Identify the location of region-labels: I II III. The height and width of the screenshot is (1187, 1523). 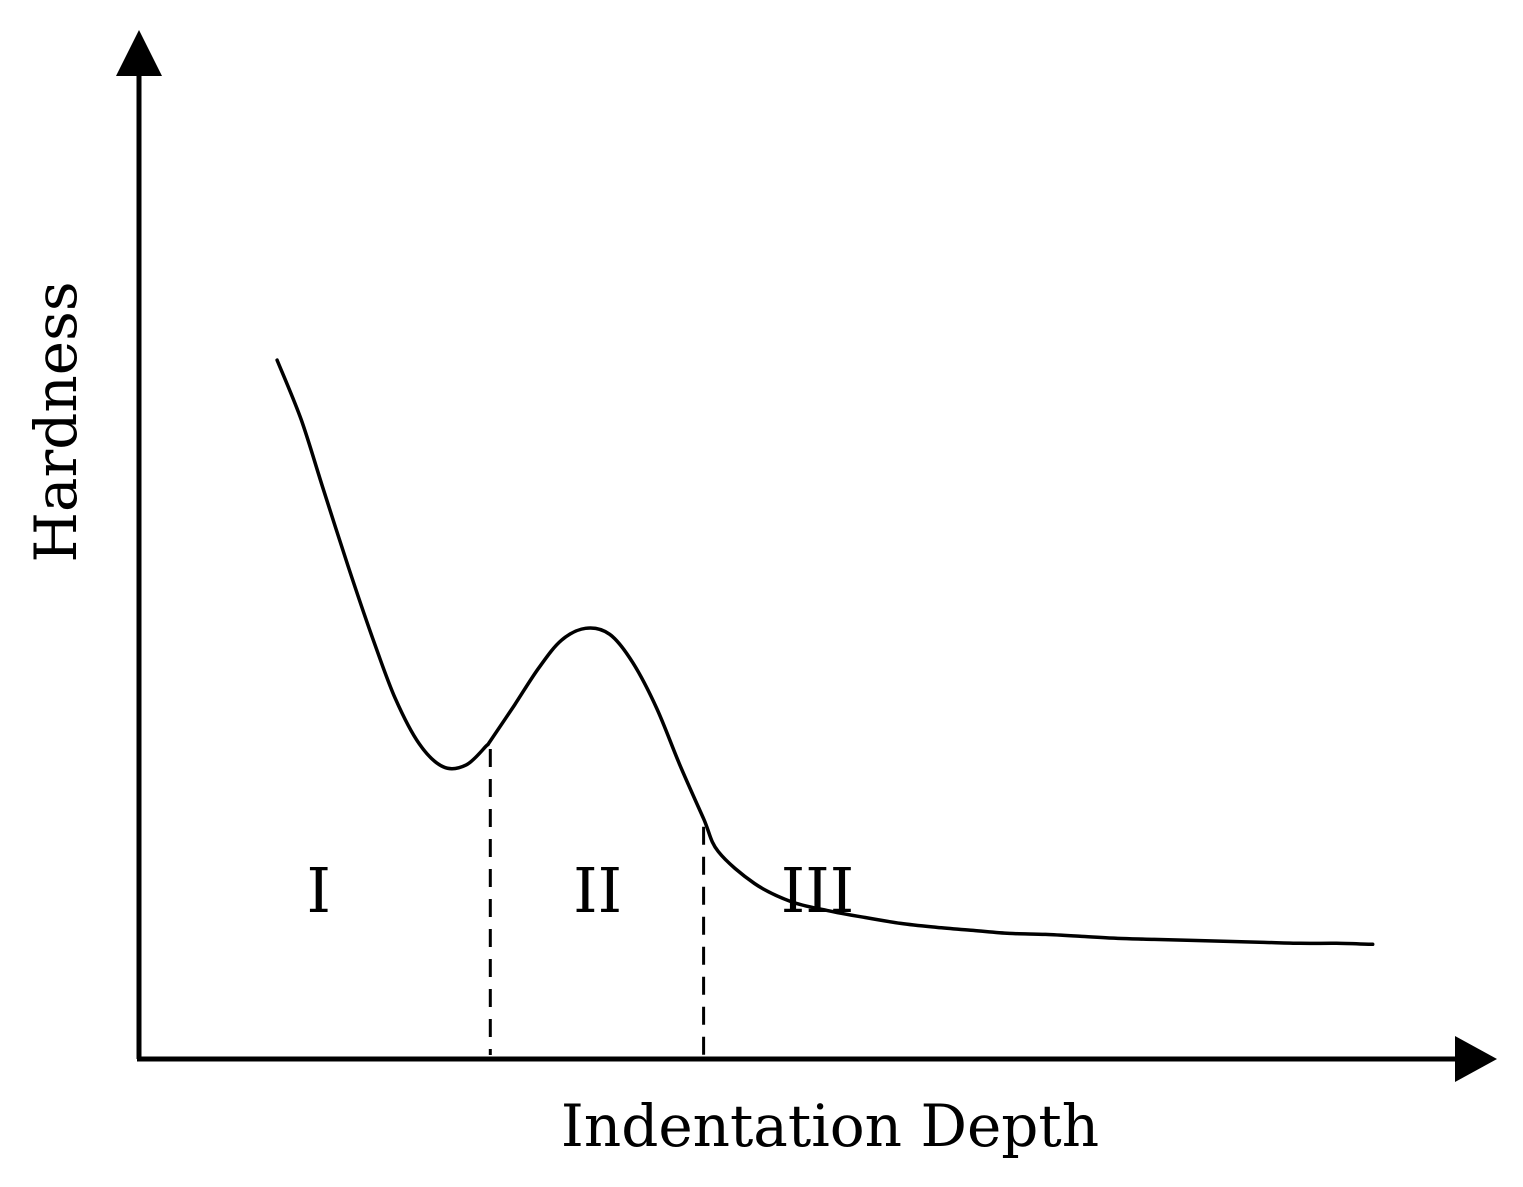
(580, 890).